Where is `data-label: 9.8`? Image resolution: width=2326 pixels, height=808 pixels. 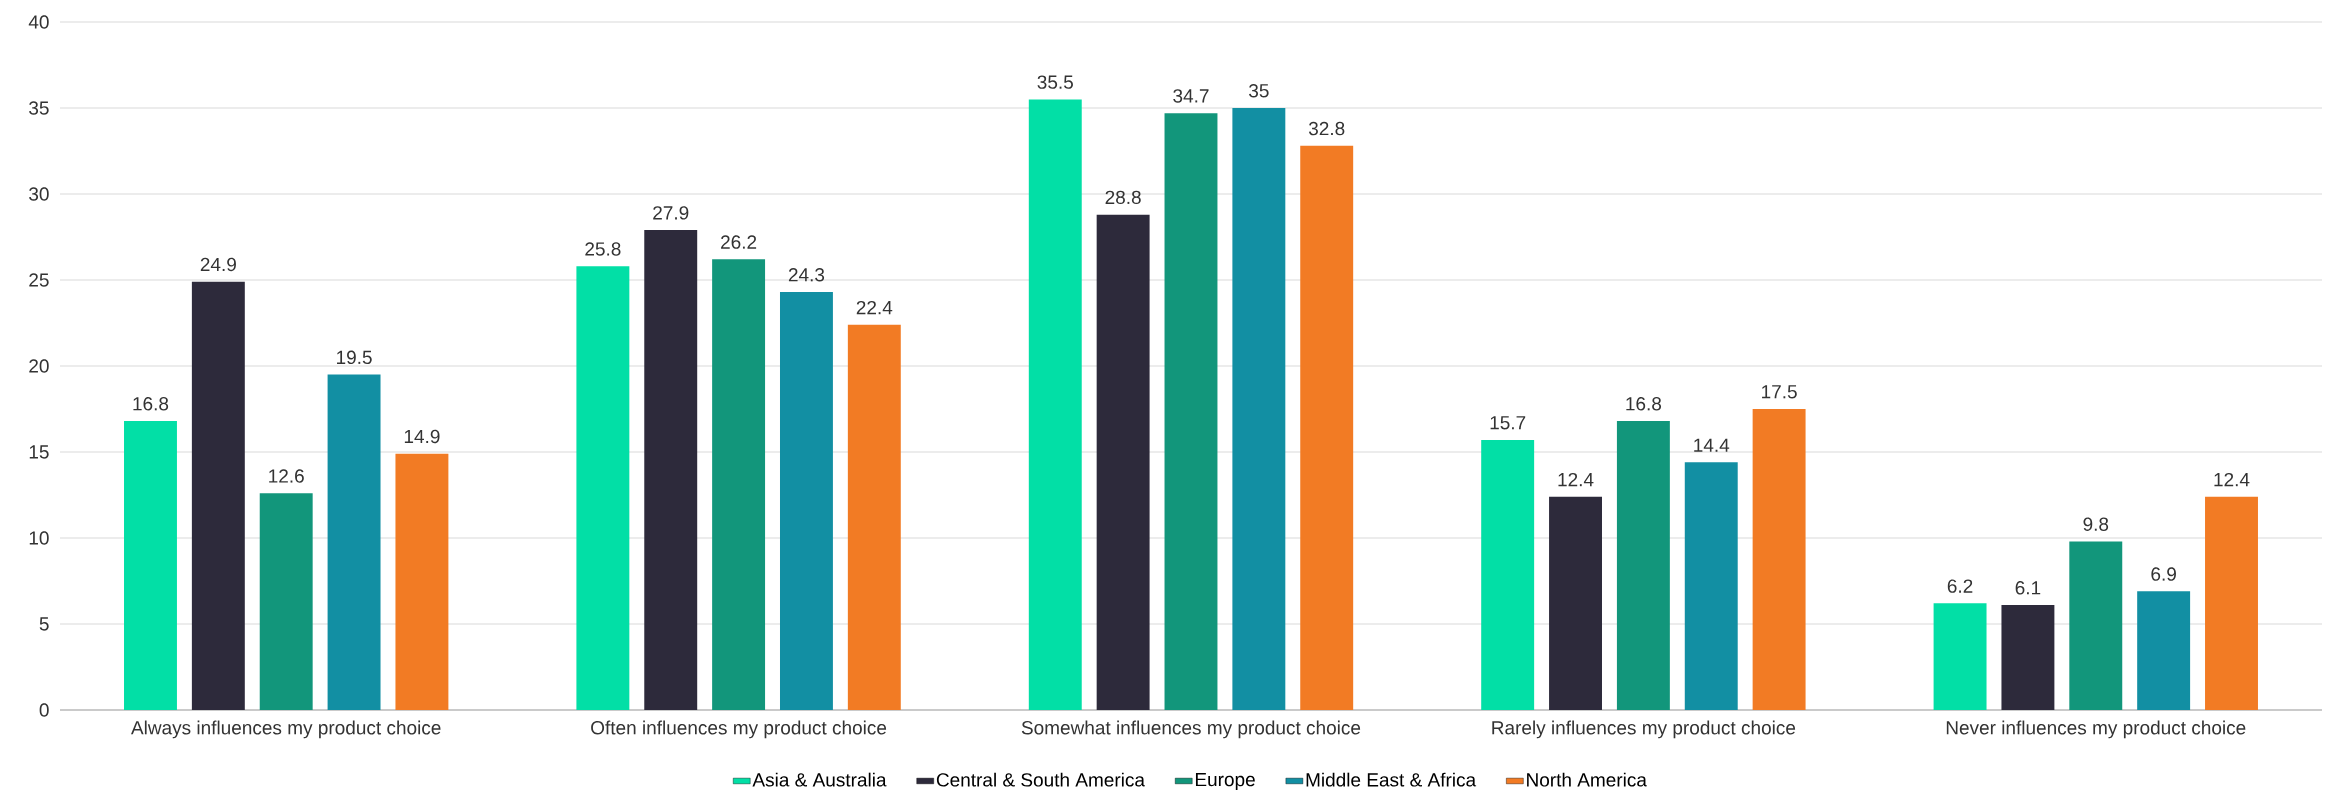 data-label: 9.8 is located at coordinates (2096, 524).